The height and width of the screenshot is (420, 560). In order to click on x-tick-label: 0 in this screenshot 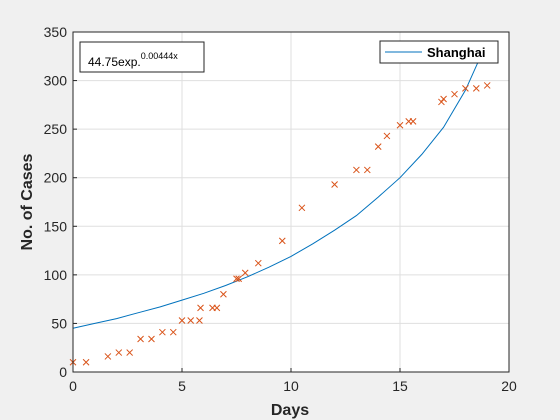, I will do `click(73, 386)`.